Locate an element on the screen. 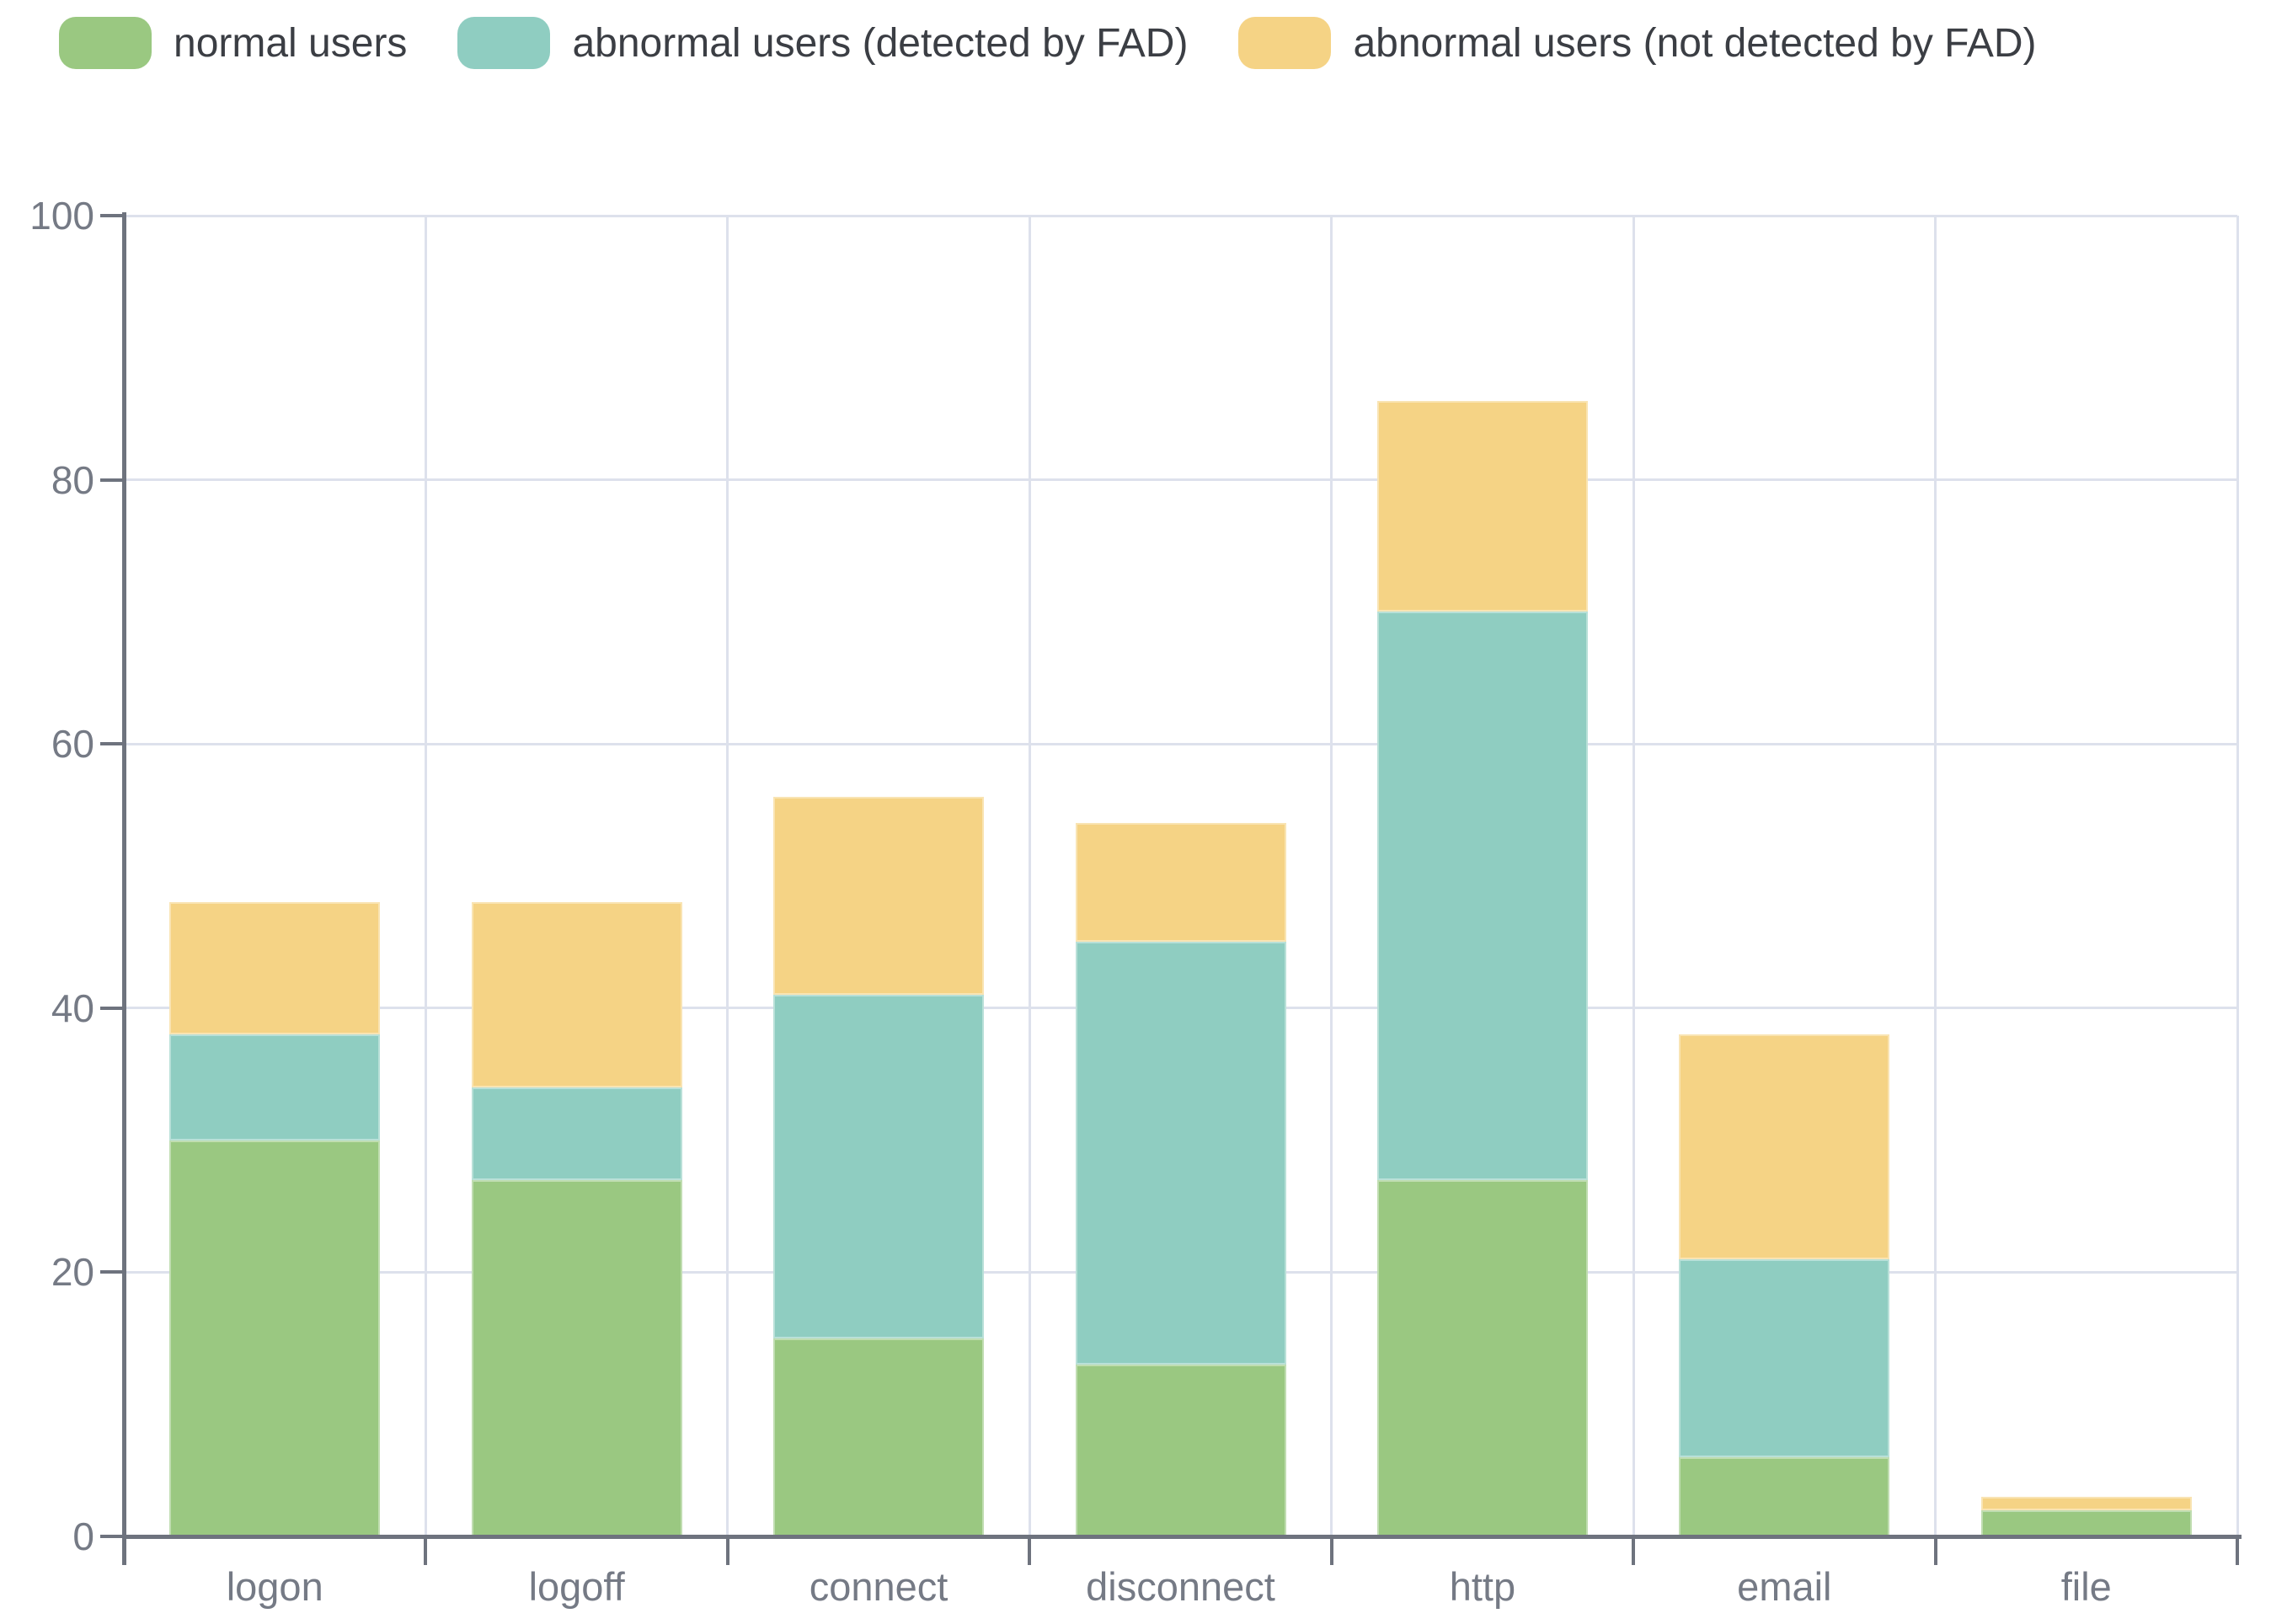 This screenshot has width=2271, height=1624. bar-file-normal is located at coordinates (2086, 1522).